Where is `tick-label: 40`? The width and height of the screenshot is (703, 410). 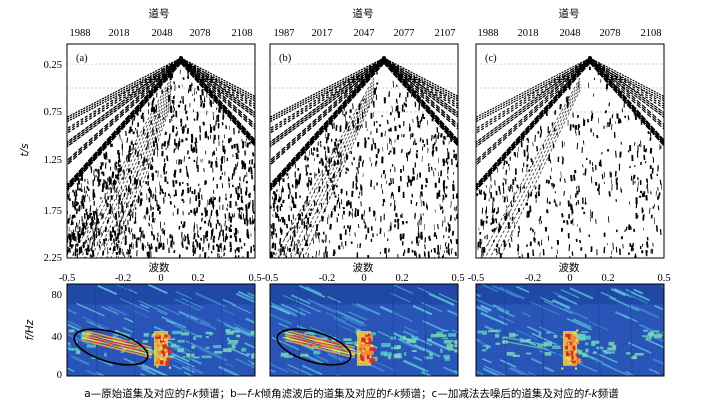 tick-label: 40 is located at coordinates (57, 337).